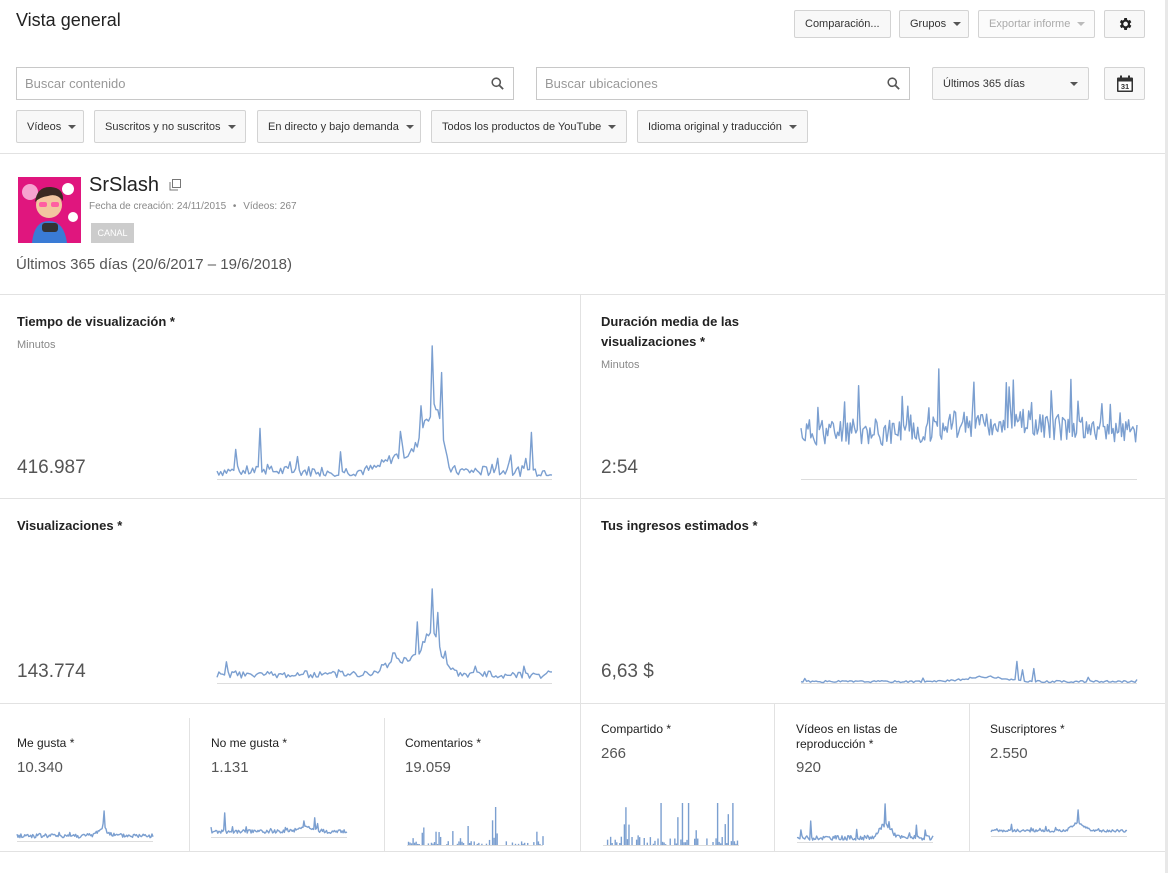  What do you see at coordinates (620, 365) in the screenshot?
I see `avg-duration-unit: Minutos` at bounding box center [620, 365].